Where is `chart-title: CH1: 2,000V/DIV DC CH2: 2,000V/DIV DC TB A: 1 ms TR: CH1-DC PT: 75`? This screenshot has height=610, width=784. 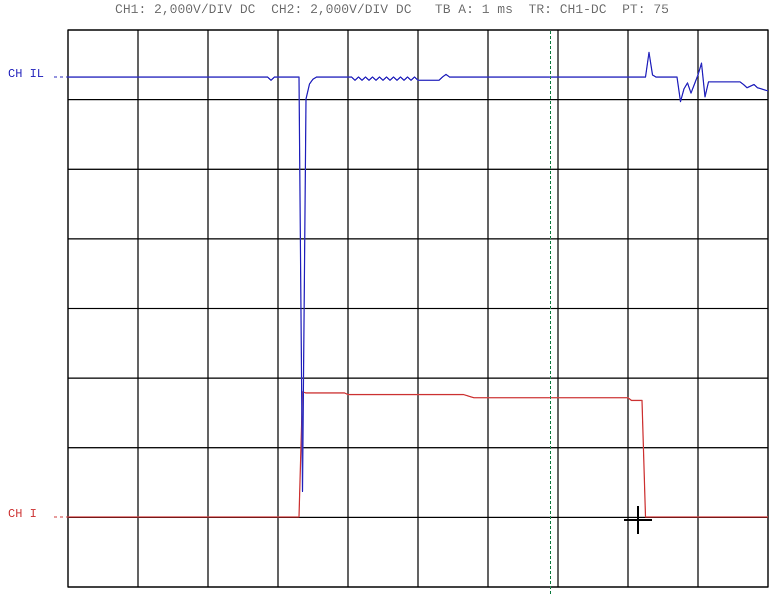
chart-title: CH1: 2,000V/DIV DC CH2: 2,000V/DIV DC TB A: 1 ms TR: CH1-DC PT: 75 is located at coordinates (392, 9).